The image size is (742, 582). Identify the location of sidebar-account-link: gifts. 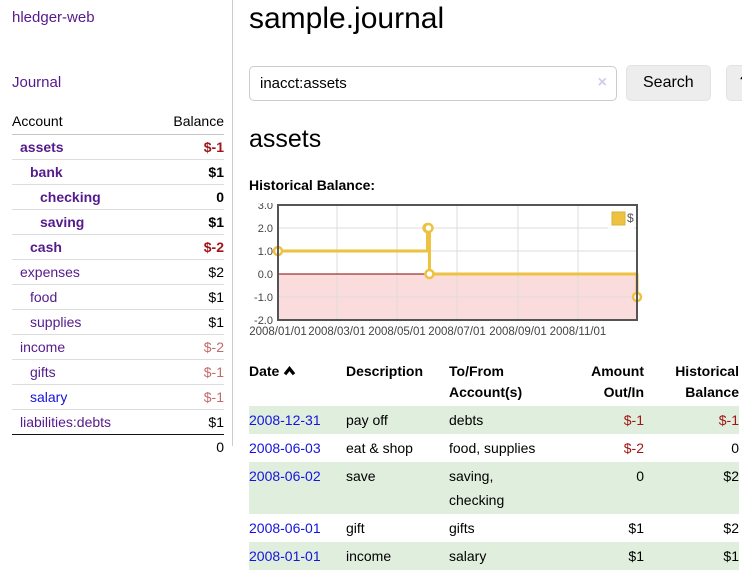
(43, 372).